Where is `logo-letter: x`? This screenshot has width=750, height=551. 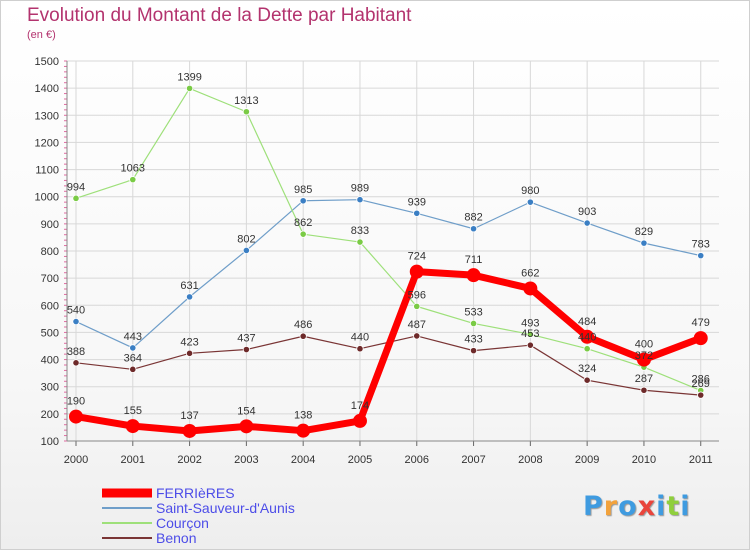 logo-letter: x is located at coordinates (647, 506).